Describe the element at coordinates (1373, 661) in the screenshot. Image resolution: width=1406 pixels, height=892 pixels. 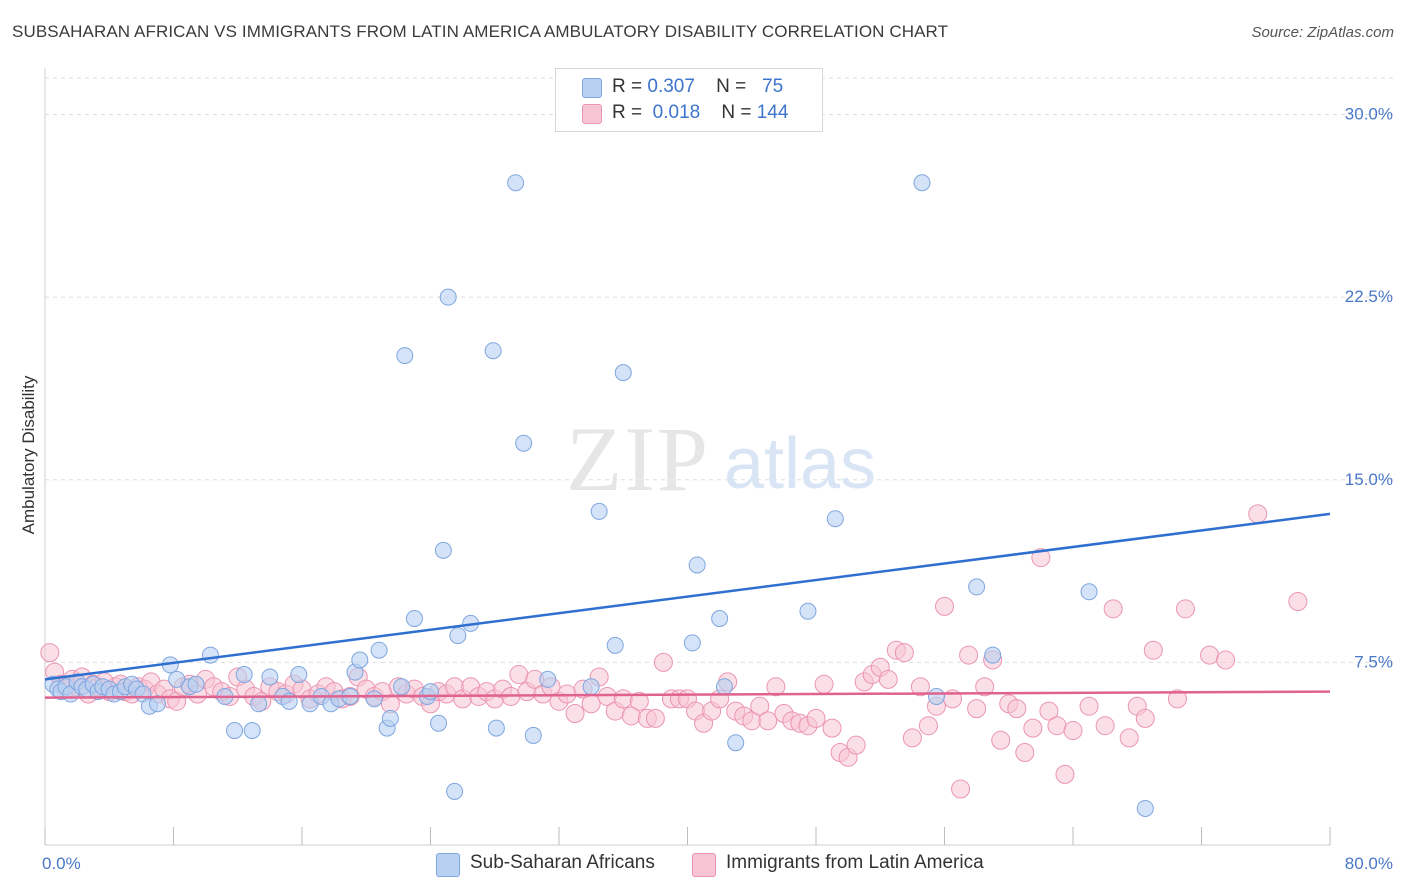
I see `y-tick-label: 7.5%` at that location.